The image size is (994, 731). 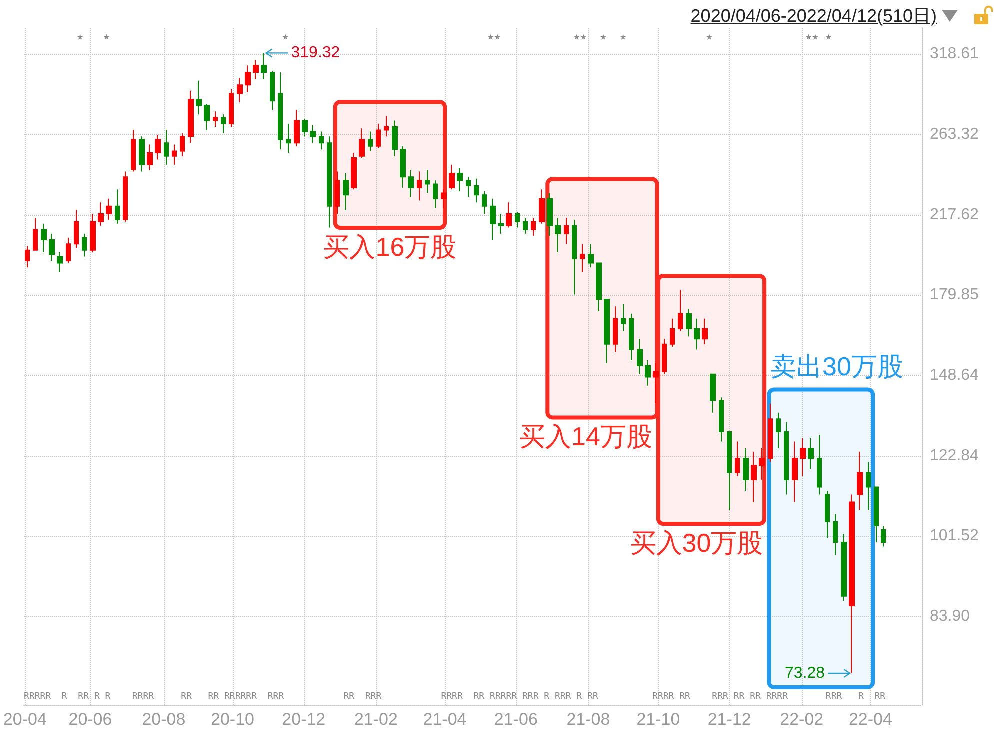 I want to click on chart-title: 2020/04/06-2022/04/12(510日), so click(x=813, y=16).